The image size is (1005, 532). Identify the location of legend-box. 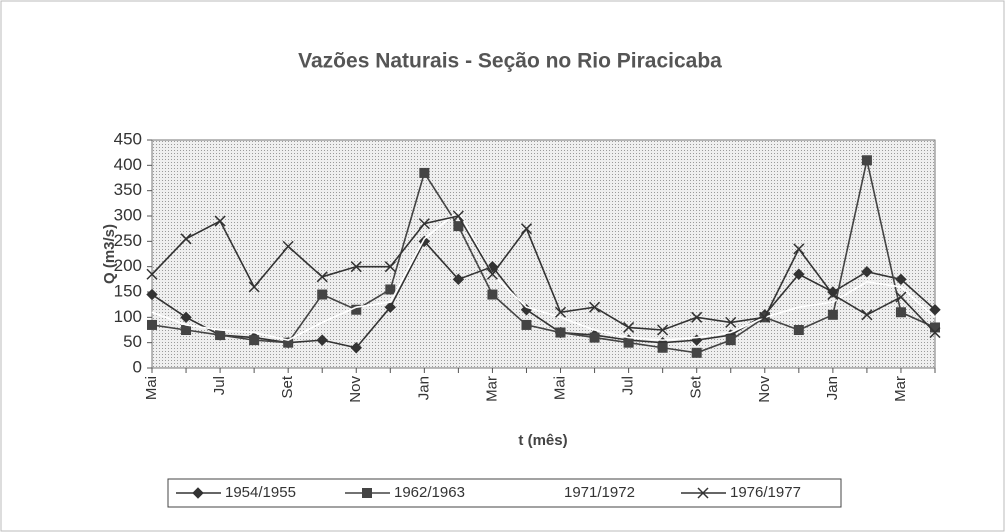
(504, 493).